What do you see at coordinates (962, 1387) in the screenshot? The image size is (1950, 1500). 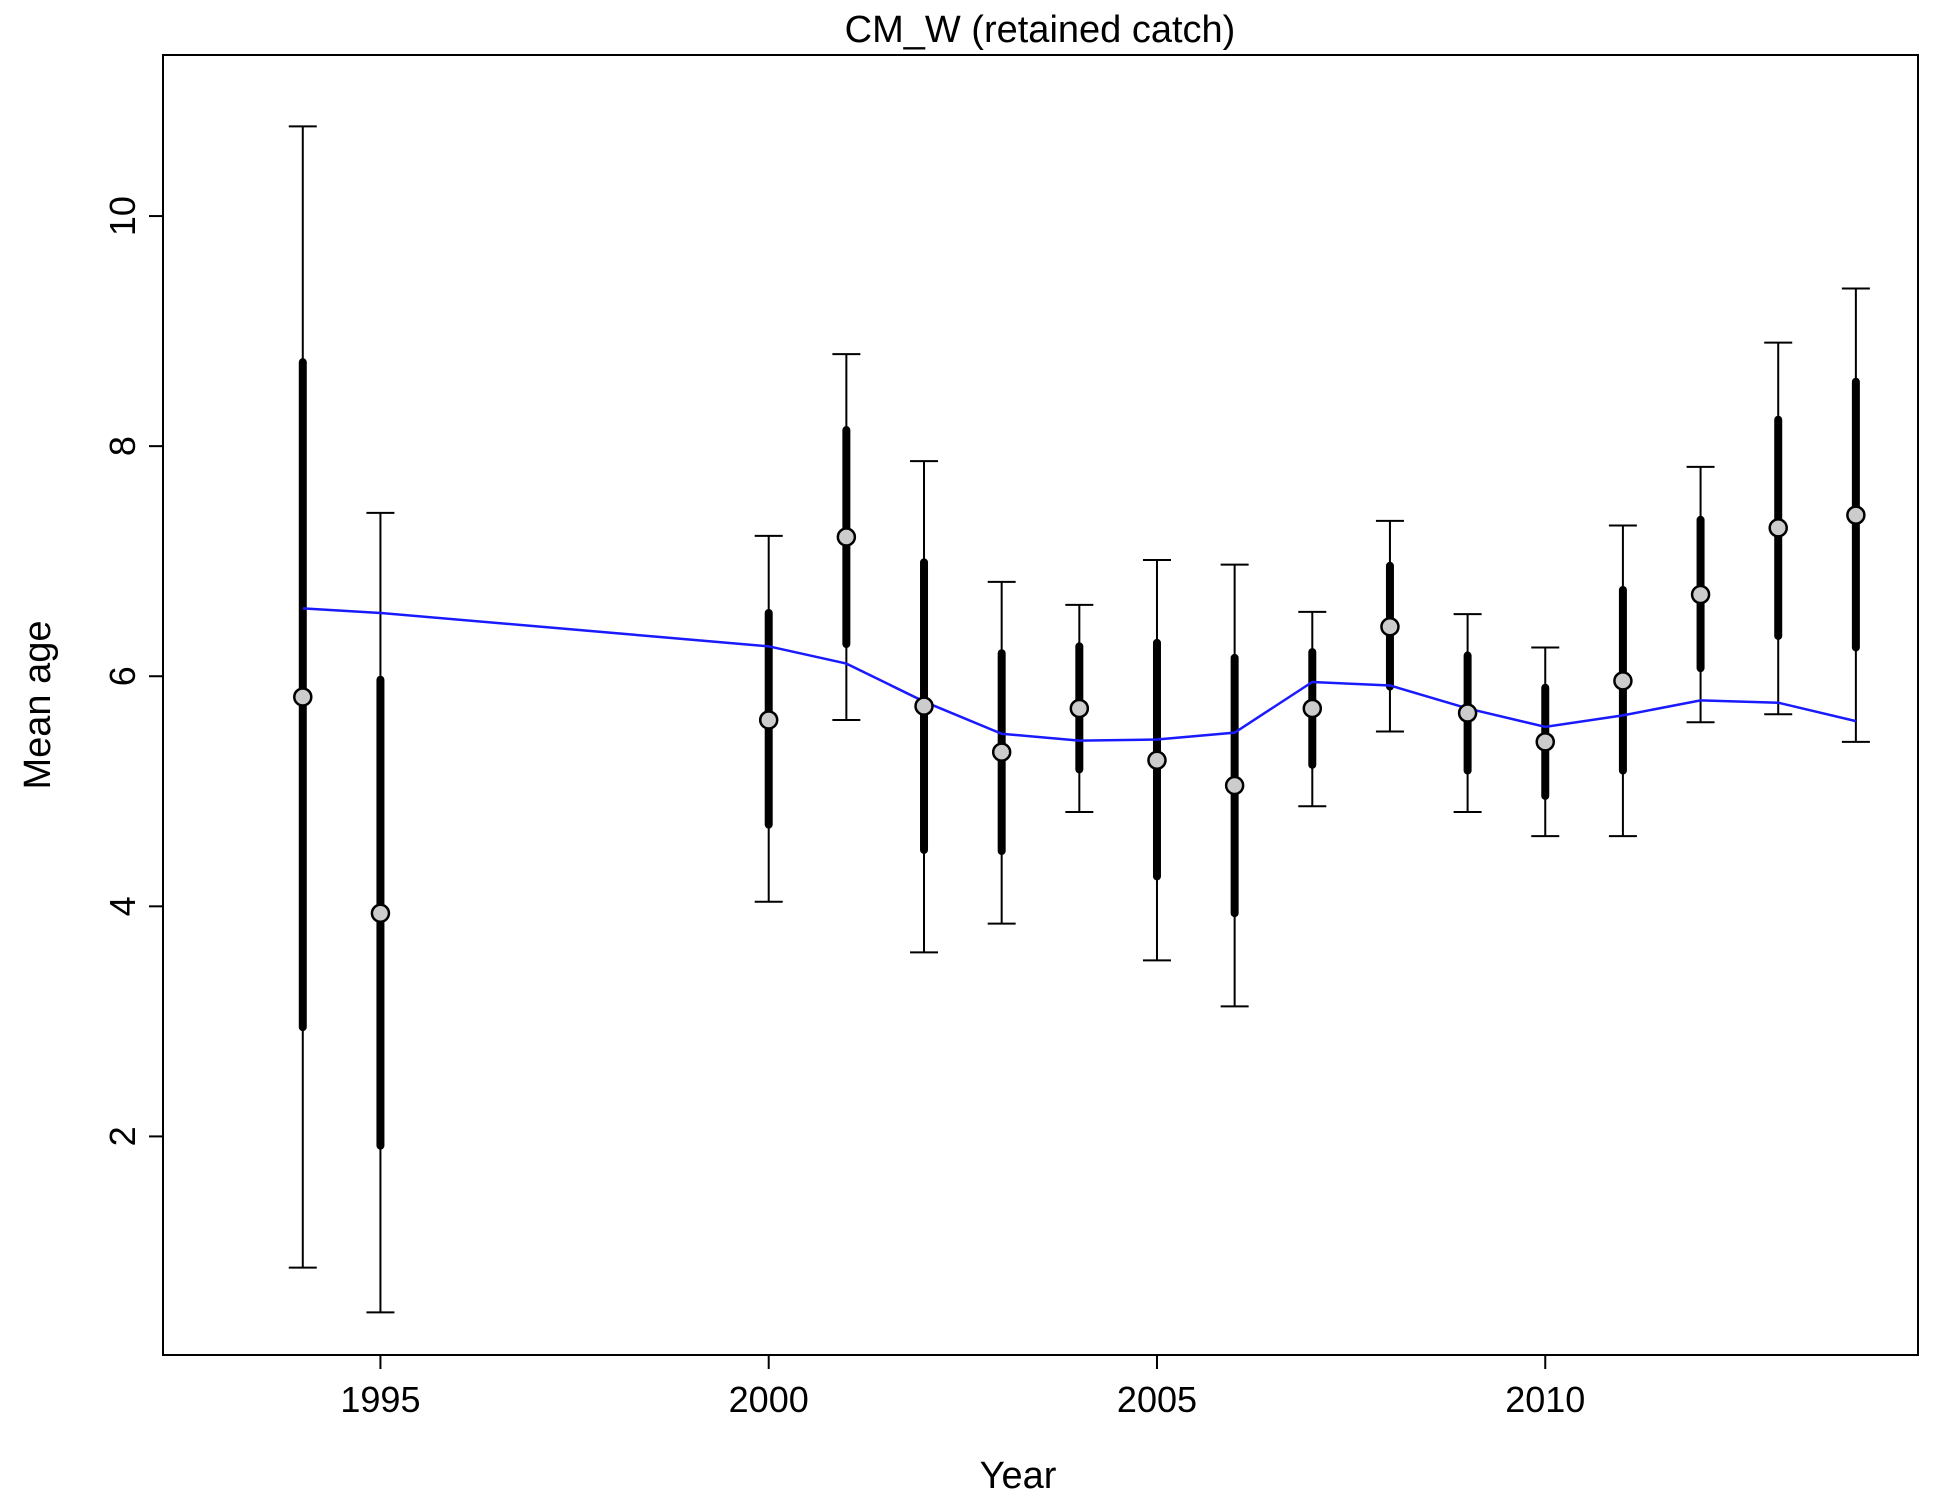 I see `x-axis: 1995 2000 2005 2010` at bounding box center [962, 1387].